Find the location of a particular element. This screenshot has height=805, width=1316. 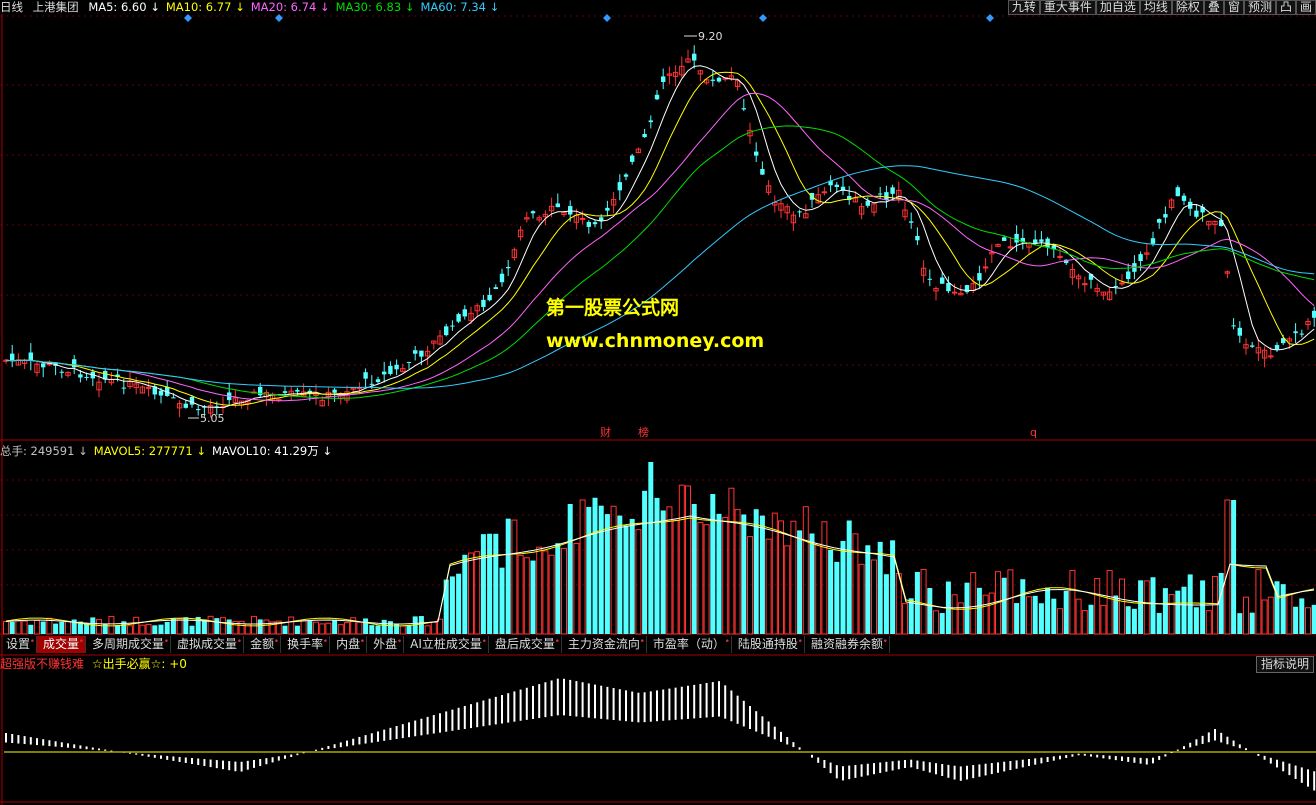

indicator-tab: 多周期成交量 • is located at coordinates (129, 644).